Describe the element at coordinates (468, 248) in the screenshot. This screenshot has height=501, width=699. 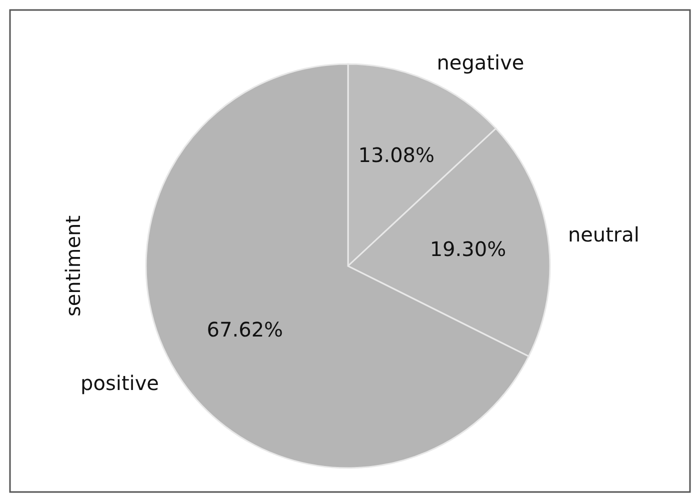
I see `data-label: 19.30%` at that location.